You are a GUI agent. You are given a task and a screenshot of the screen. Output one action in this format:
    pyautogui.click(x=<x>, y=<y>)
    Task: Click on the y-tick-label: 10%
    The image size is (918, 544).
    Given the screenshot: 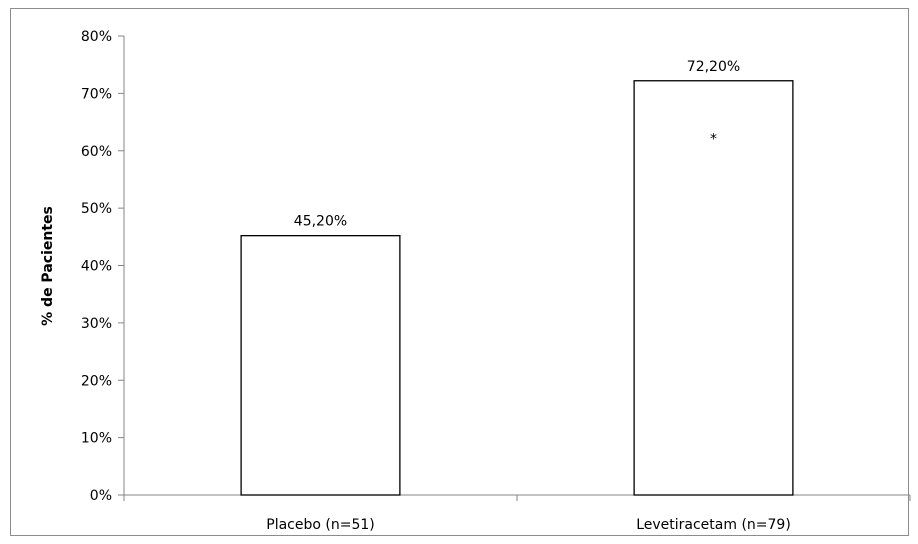 What is the action you would take?
    pyautogui.click(x=96, y=439)
    